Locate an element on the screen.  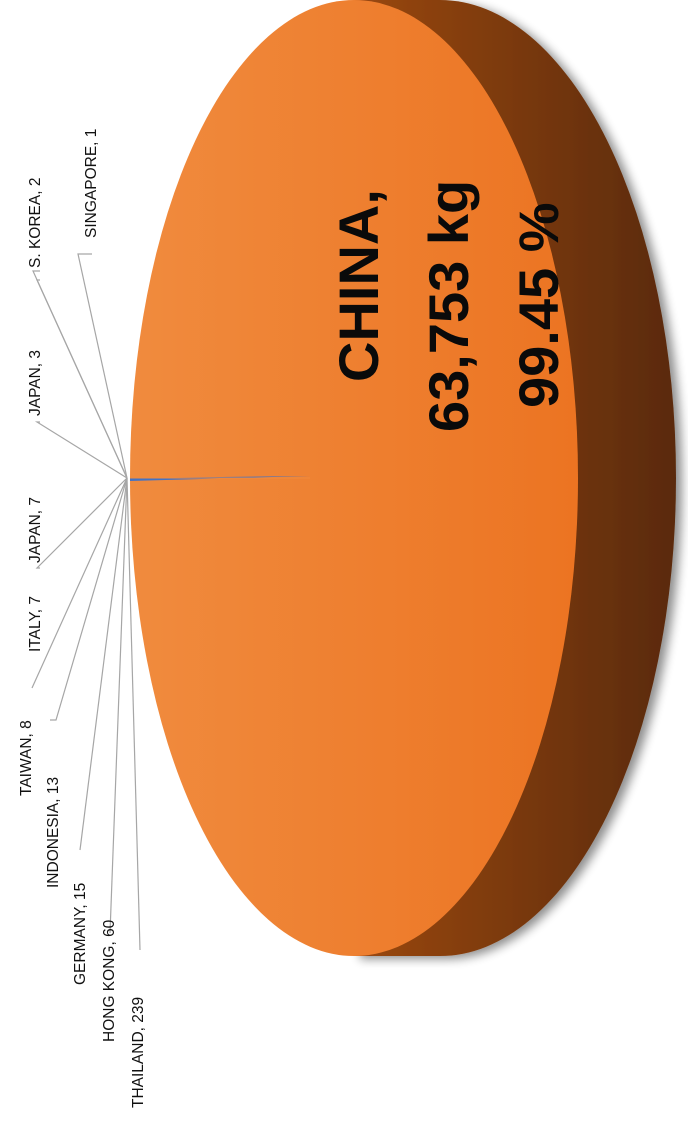
leader-lines is located at coordinates (86, 602).